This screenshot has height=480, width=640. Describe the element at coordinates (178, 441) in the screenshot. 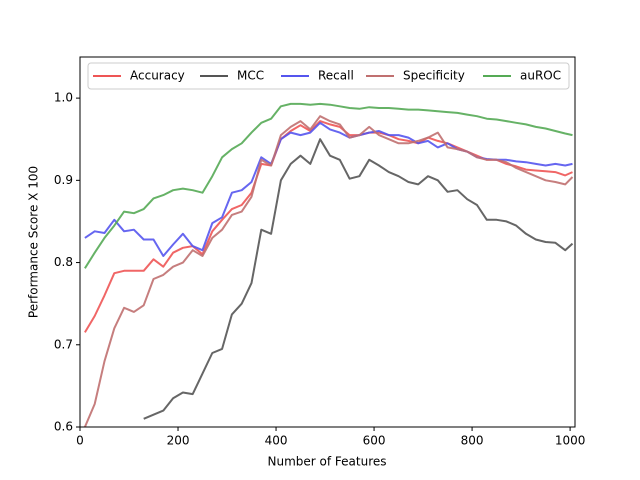

I see `x-tick-label: 200` at that location.